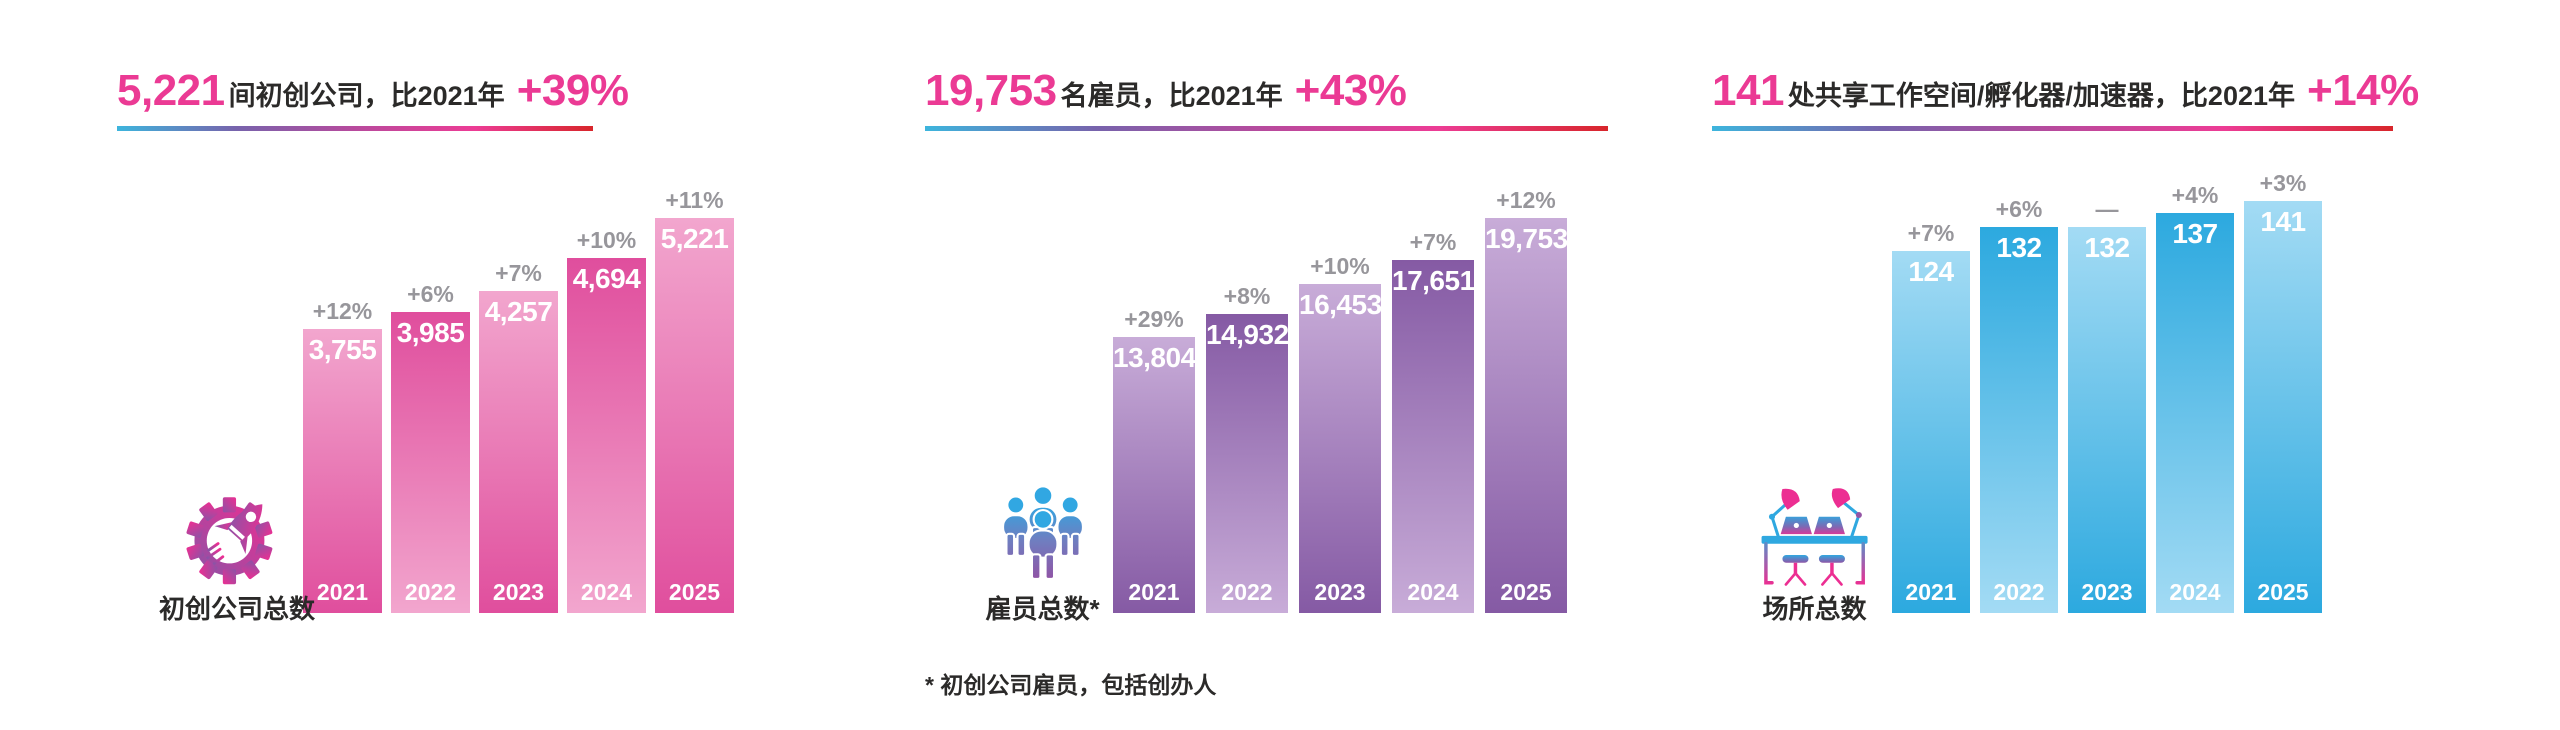 The width and height of the screenshot is (2560, 730). I want to click on headline-delta: +39%, so click(572, 90).